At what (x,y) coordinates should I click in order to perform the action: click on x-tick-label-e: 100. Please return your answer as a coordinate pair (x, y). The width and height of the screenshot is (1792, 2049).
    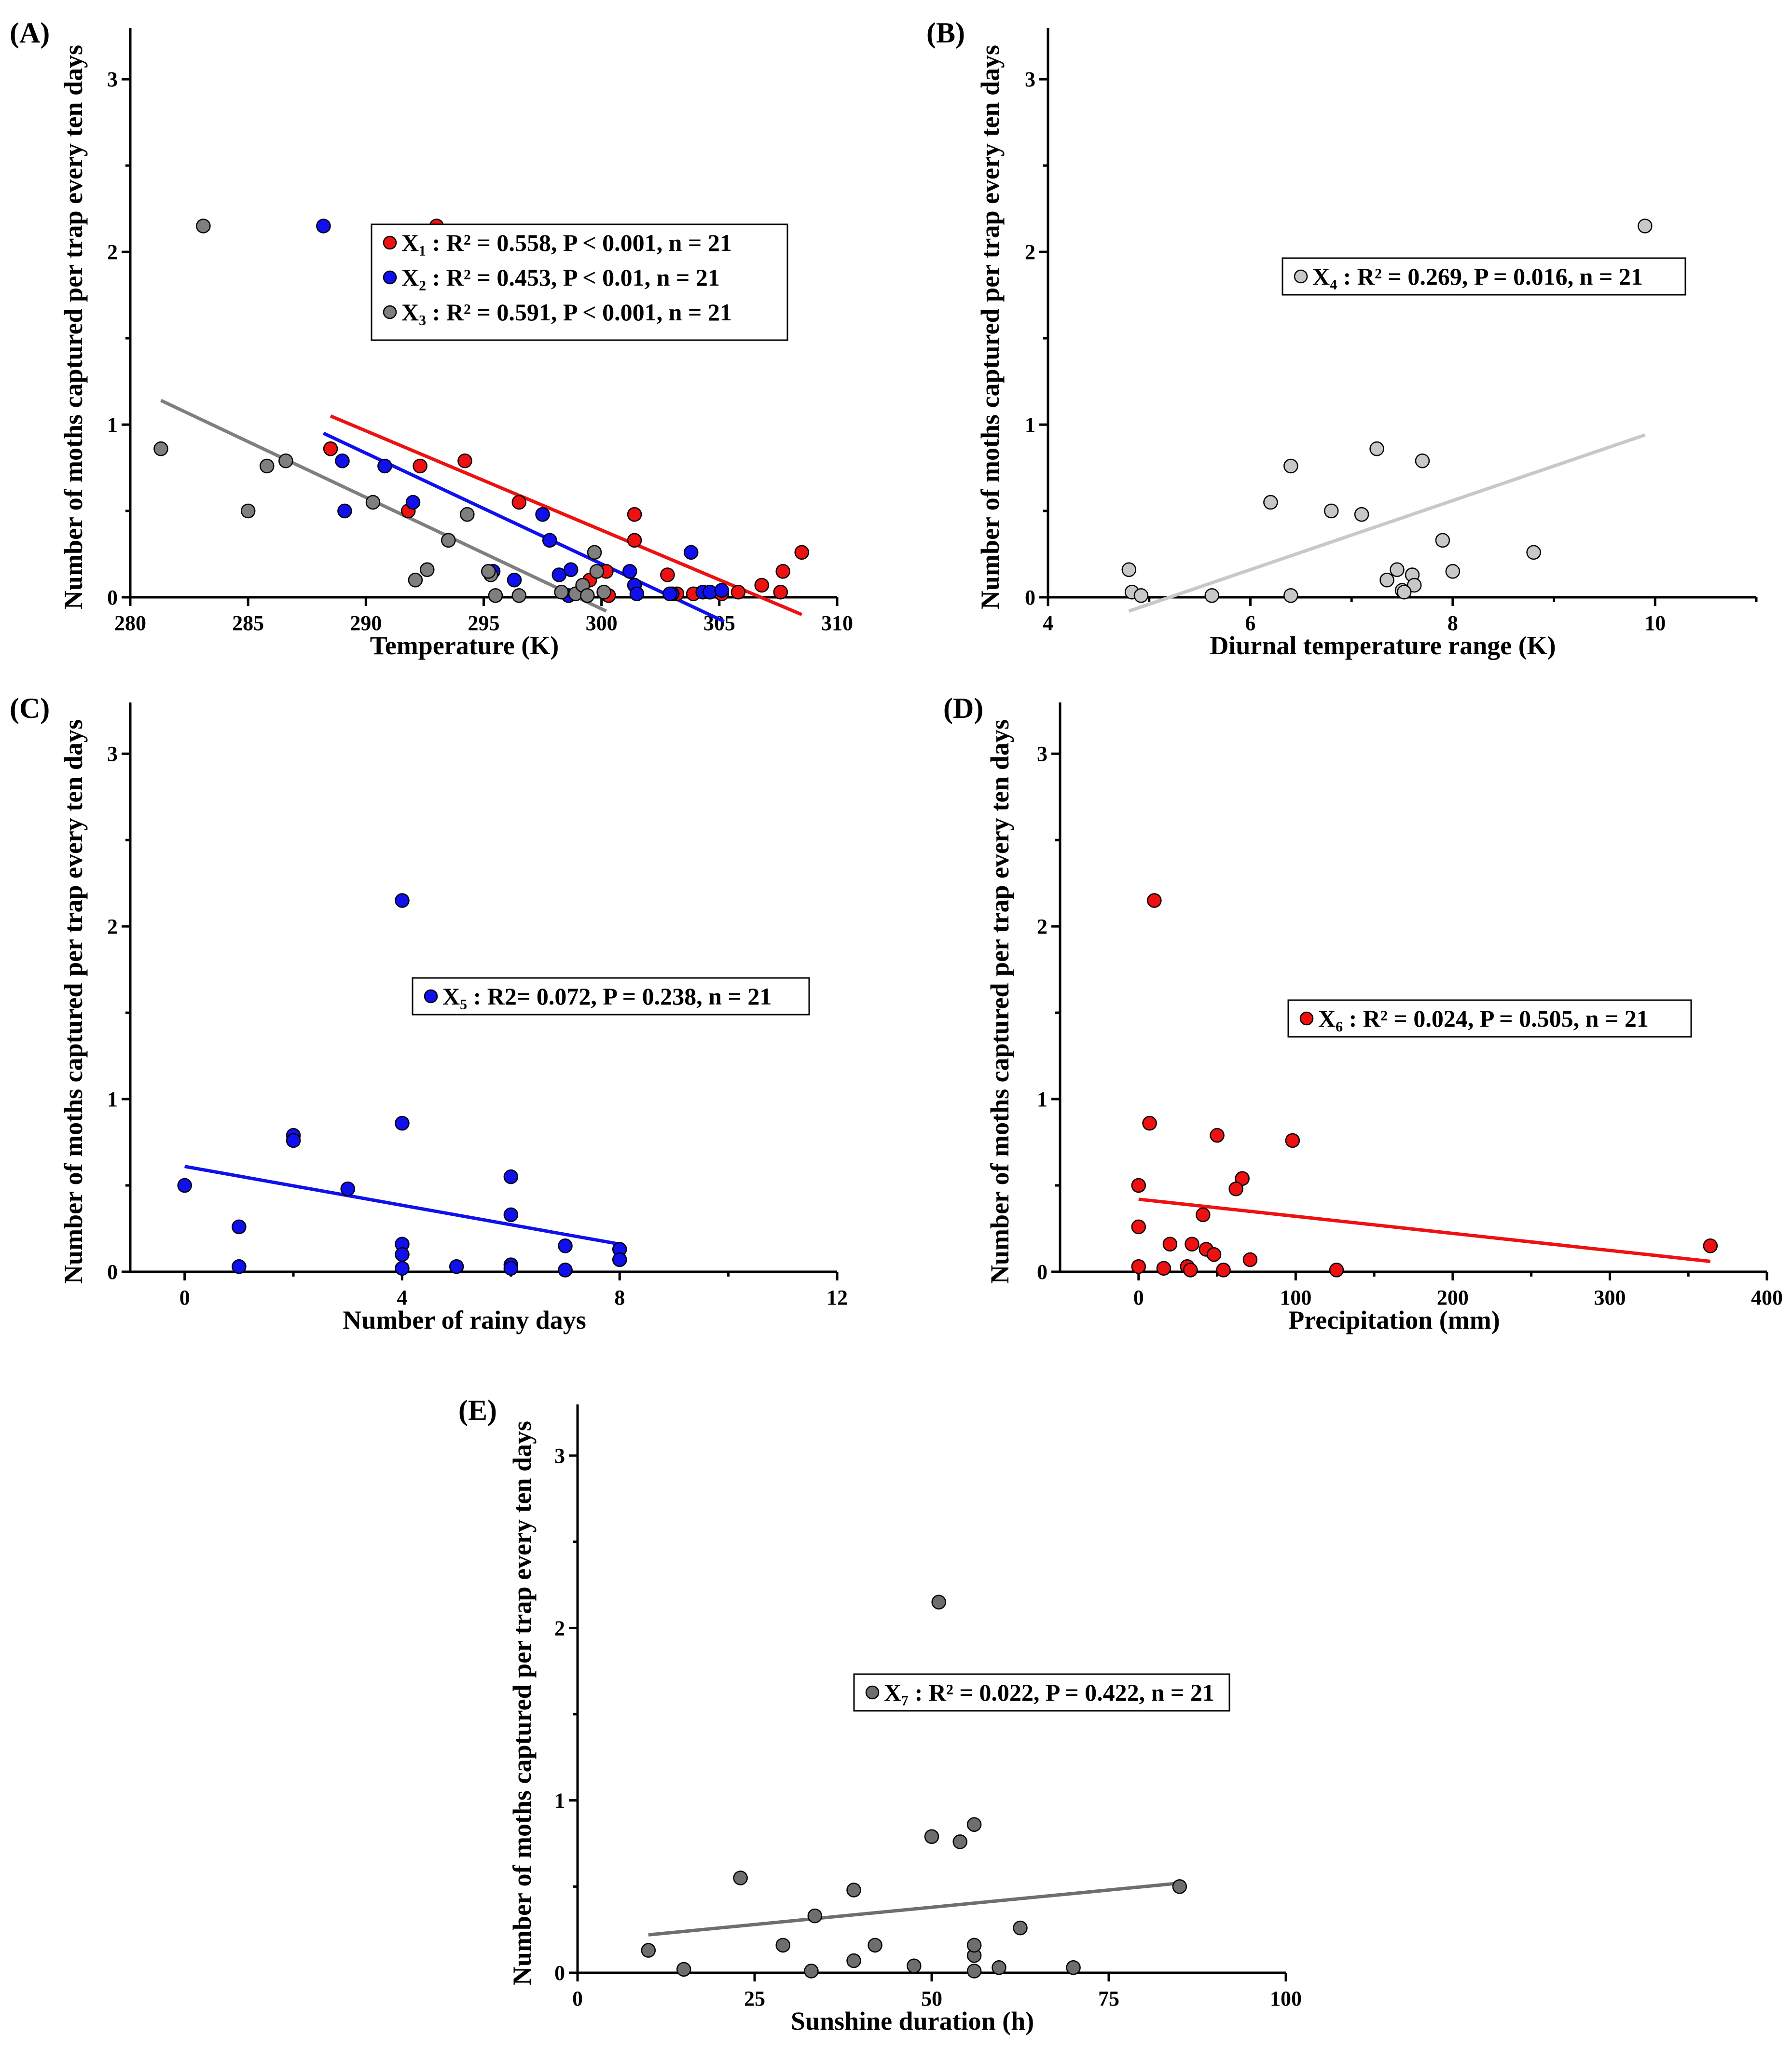
    Looking at the image, I should click on (1286, 1998).